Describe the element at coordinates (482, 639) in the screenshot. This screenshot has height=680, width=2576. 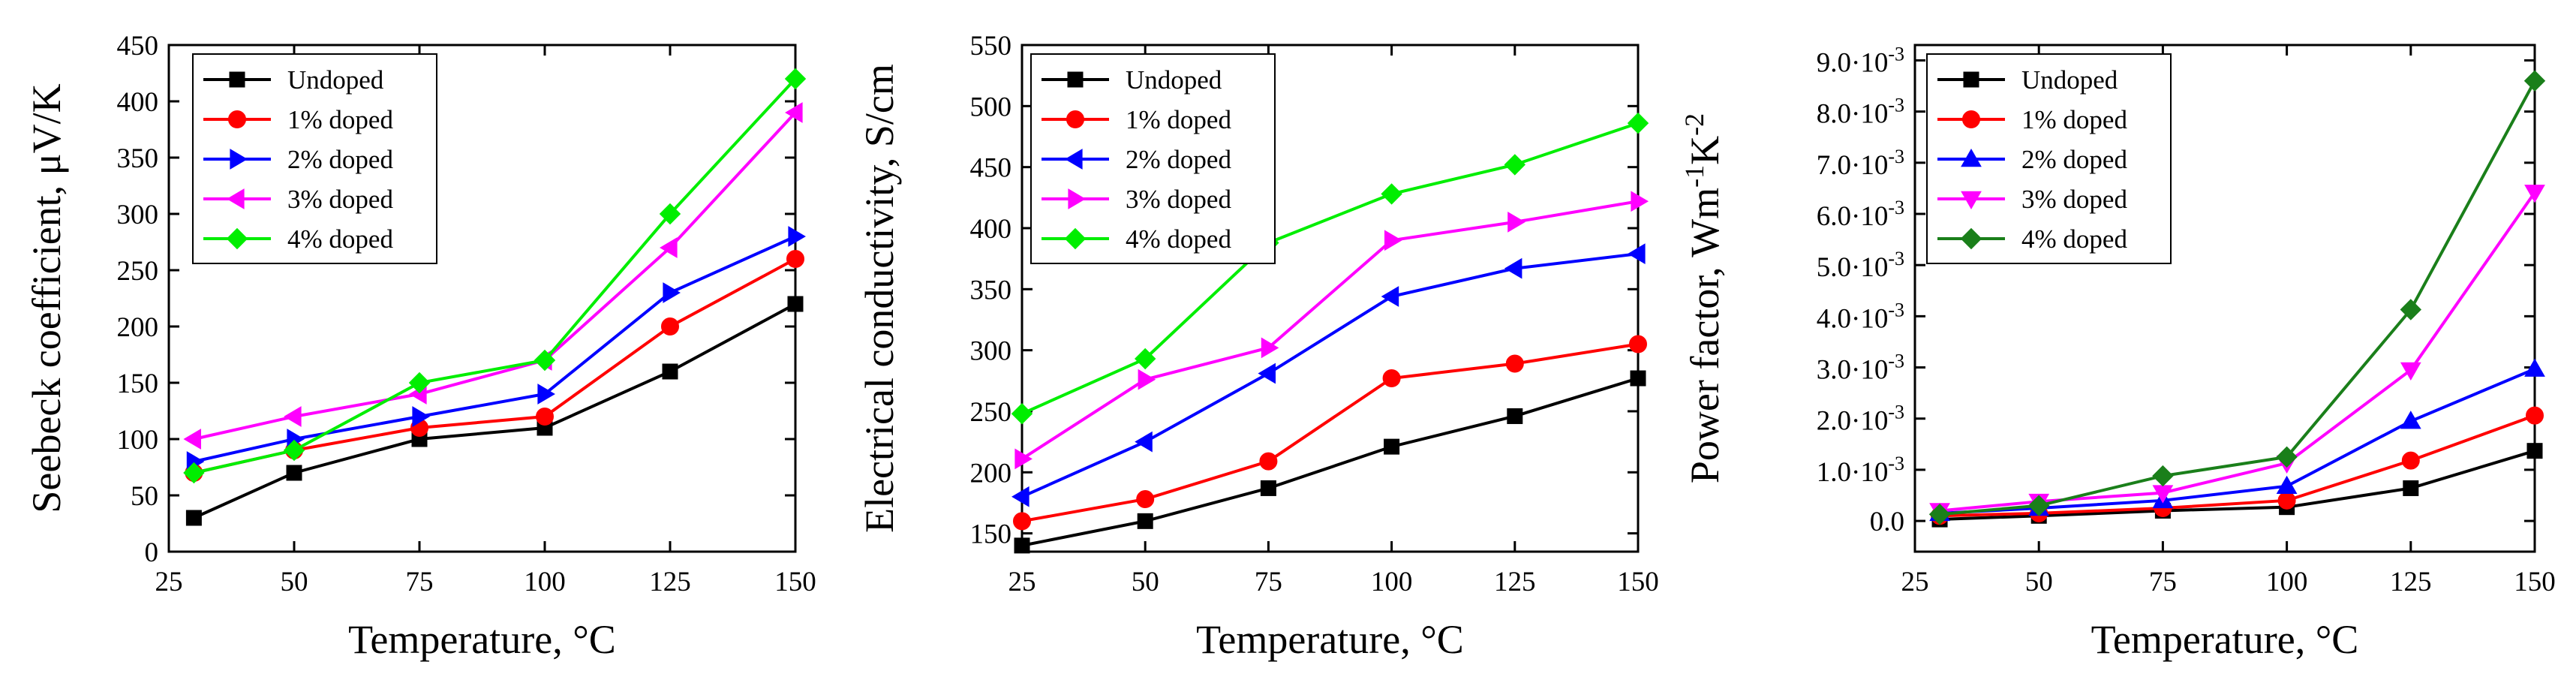
I see `x-axis-title: Temperature, °C` at that location.